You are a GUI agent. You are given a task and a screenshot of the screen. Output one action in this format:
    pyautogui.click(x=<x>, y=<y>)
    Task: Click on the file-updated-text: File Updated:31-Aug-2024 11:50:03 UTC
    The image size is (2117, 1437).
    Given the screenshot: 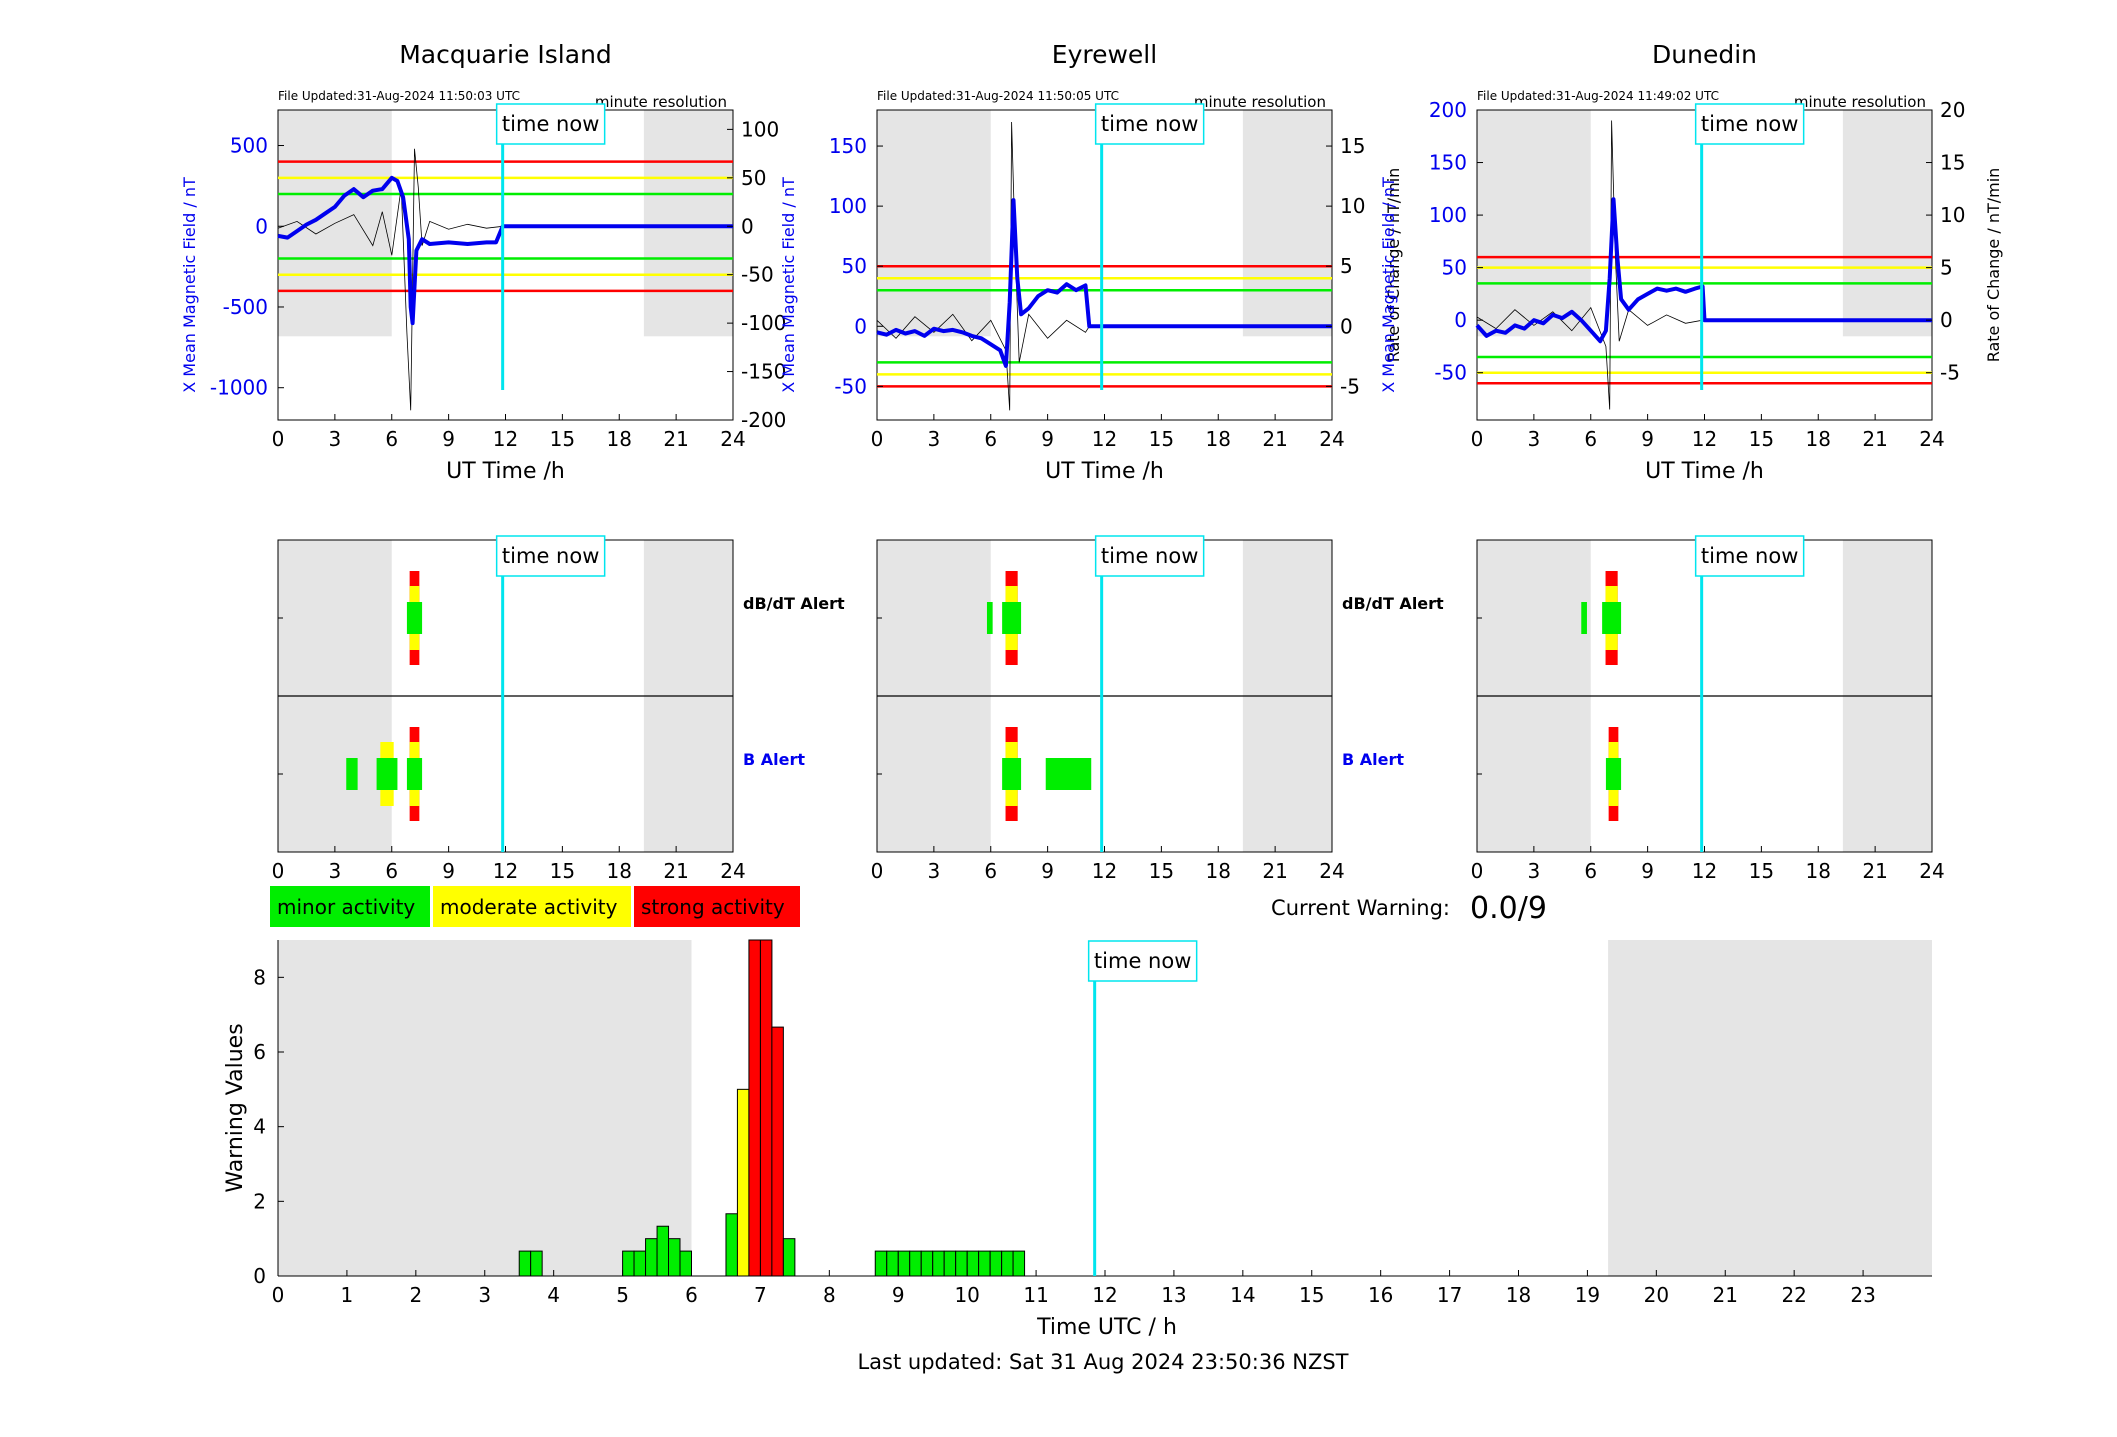 What is the action you would take?
    pyautogui.click(x=399, y=96)
    